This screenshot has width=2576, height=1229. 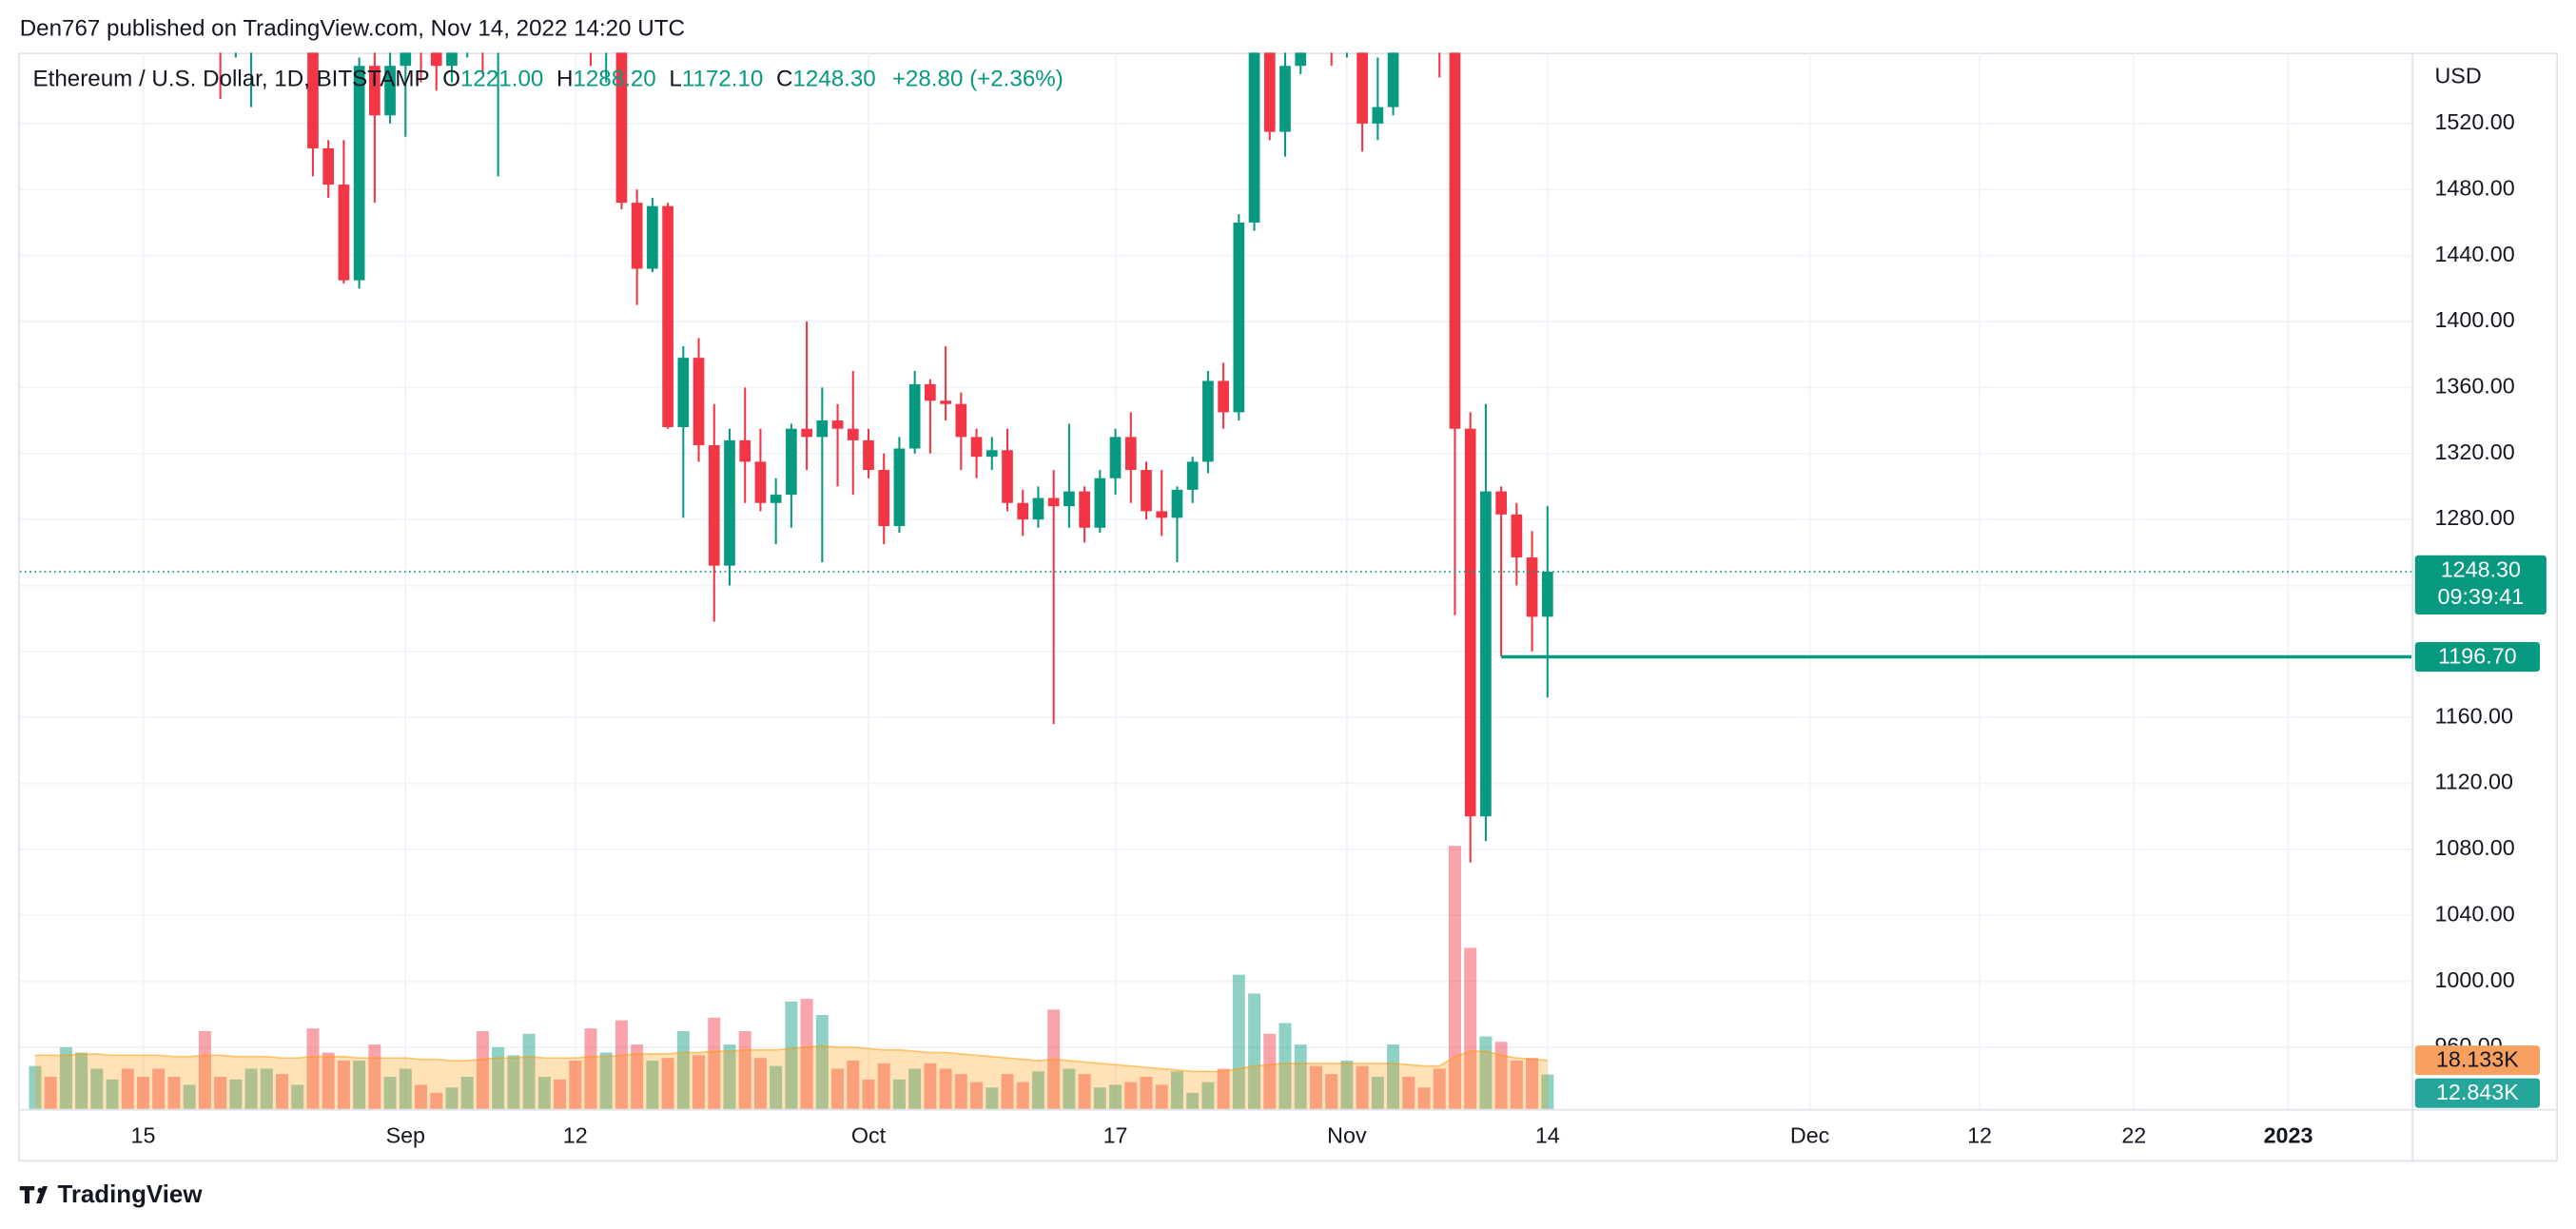 What do you see at coordinates (2474, 715) in the screenshot?
I see `y-tick-label: 1160.00` at bounding box center [2474, 715].